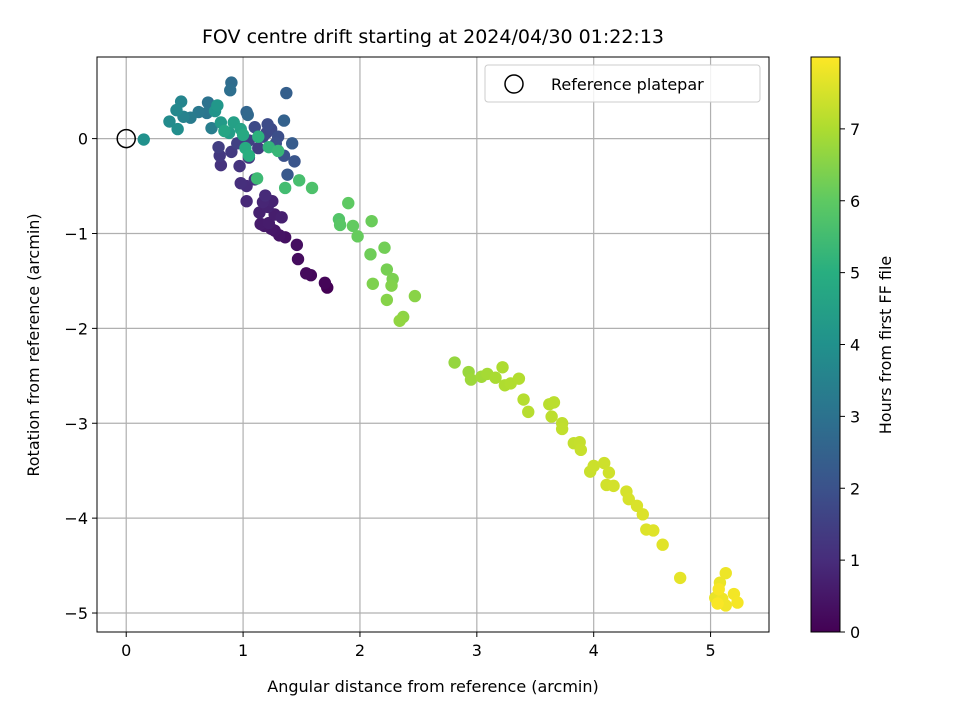 The image size is (960, 720). Describe the element at coordinates (855, 632) in the screenshot. I see `colorbar-tick-label: 0` at that location.